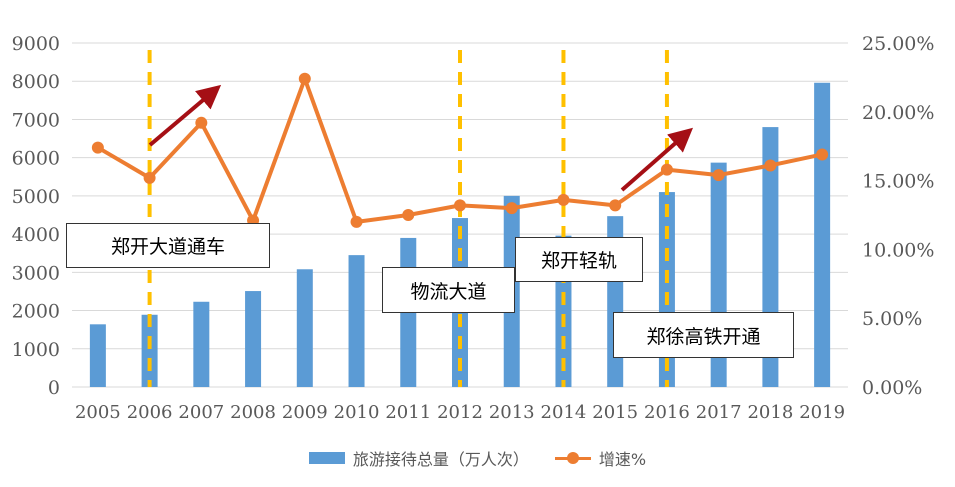  I want to click on y-left-tick-labels: 0 1000 2000 3000 4000 5000 6000 7000 8000 9000, so click(36, 216).